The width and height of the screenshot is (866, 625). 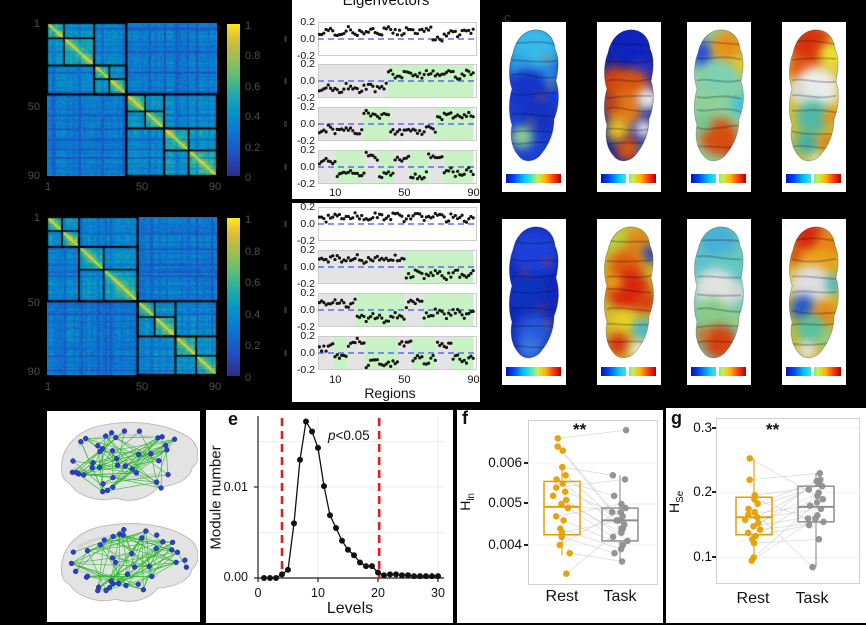 What do you see at coordinates (397, 39) in the screenshot?
I see `eigenvector-row` at bounding box center [397, 39].